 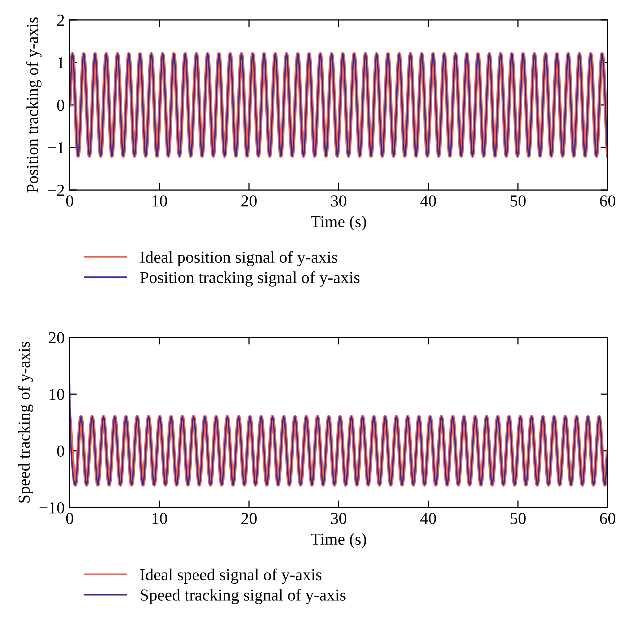 What do you see at coordinates (60, 20) in the screenshot?
I see `y-tick-label: 2` at bounding box center [60, 20].